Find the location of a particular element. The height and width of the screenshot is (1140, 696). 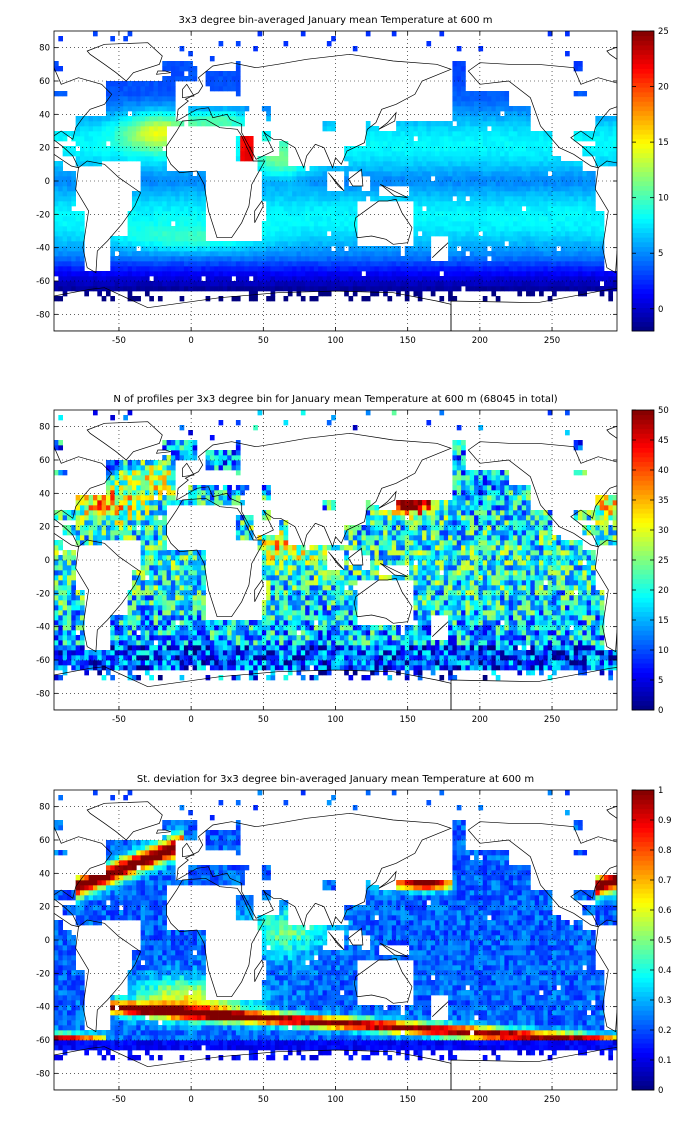

colorbar-tick-label: 0 is located at coordinates (660, 310).